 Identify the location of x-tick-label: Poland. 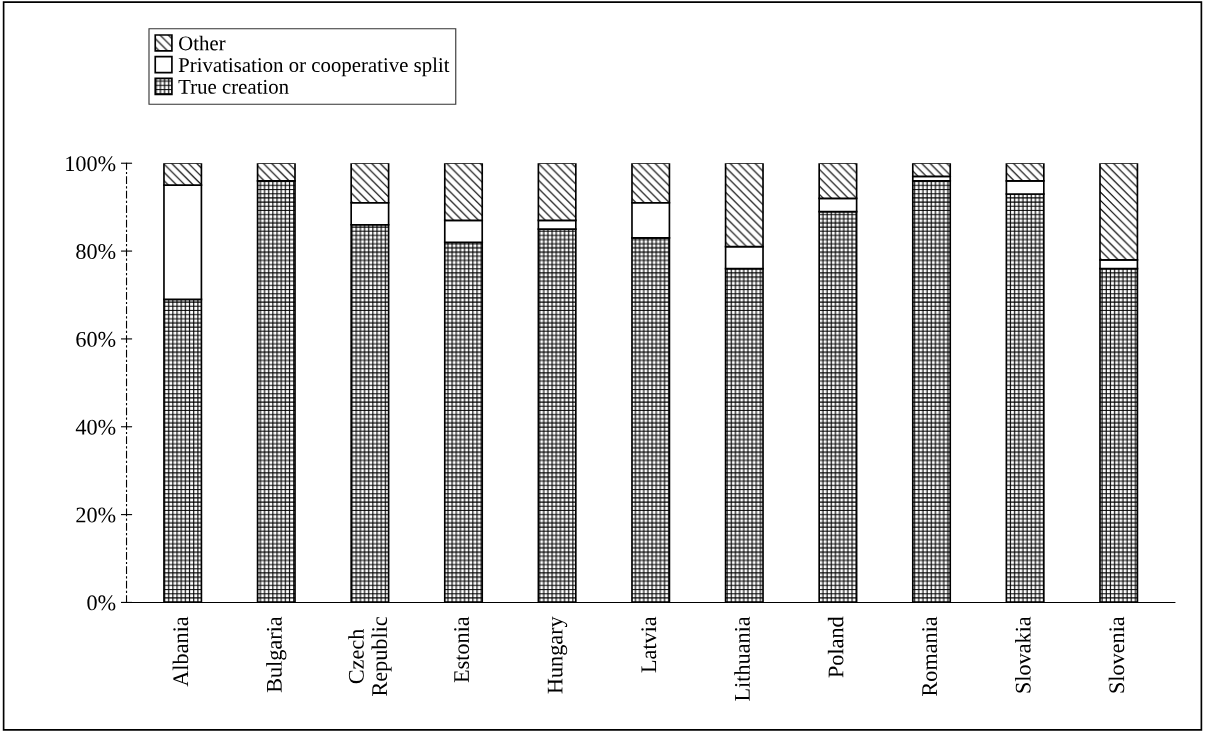
(835, 647).